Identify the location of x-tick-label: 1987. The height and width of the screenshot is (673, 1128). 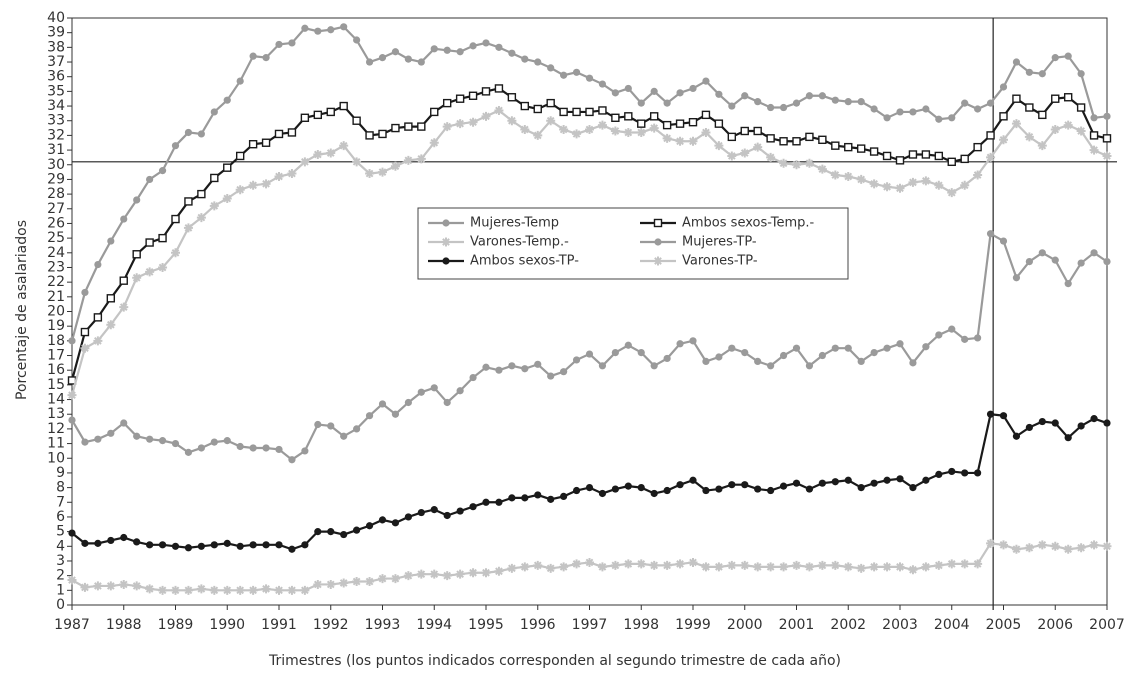
(72, 625).